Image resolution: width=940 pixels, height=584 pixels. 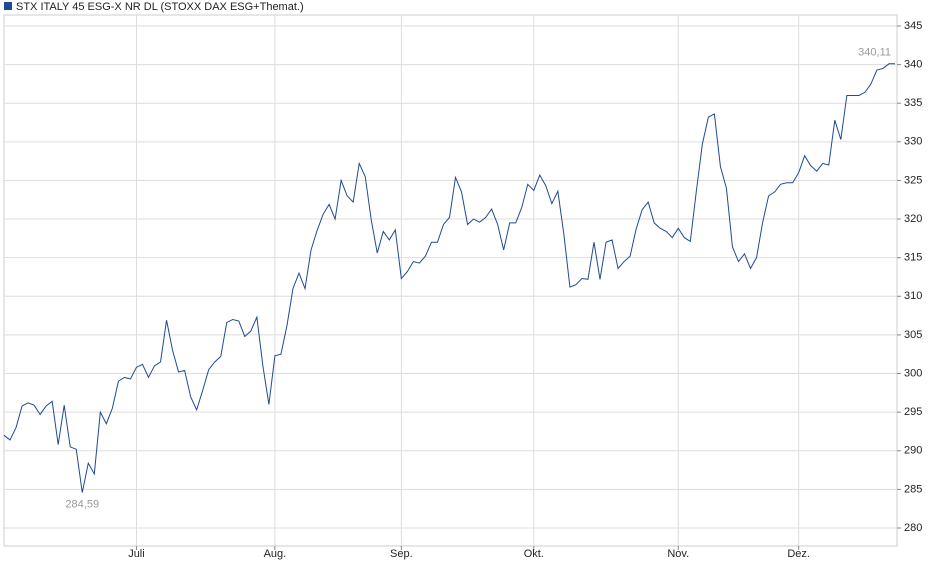 I want to click on x-tick-label: Sep., so click(x=401, y=554).